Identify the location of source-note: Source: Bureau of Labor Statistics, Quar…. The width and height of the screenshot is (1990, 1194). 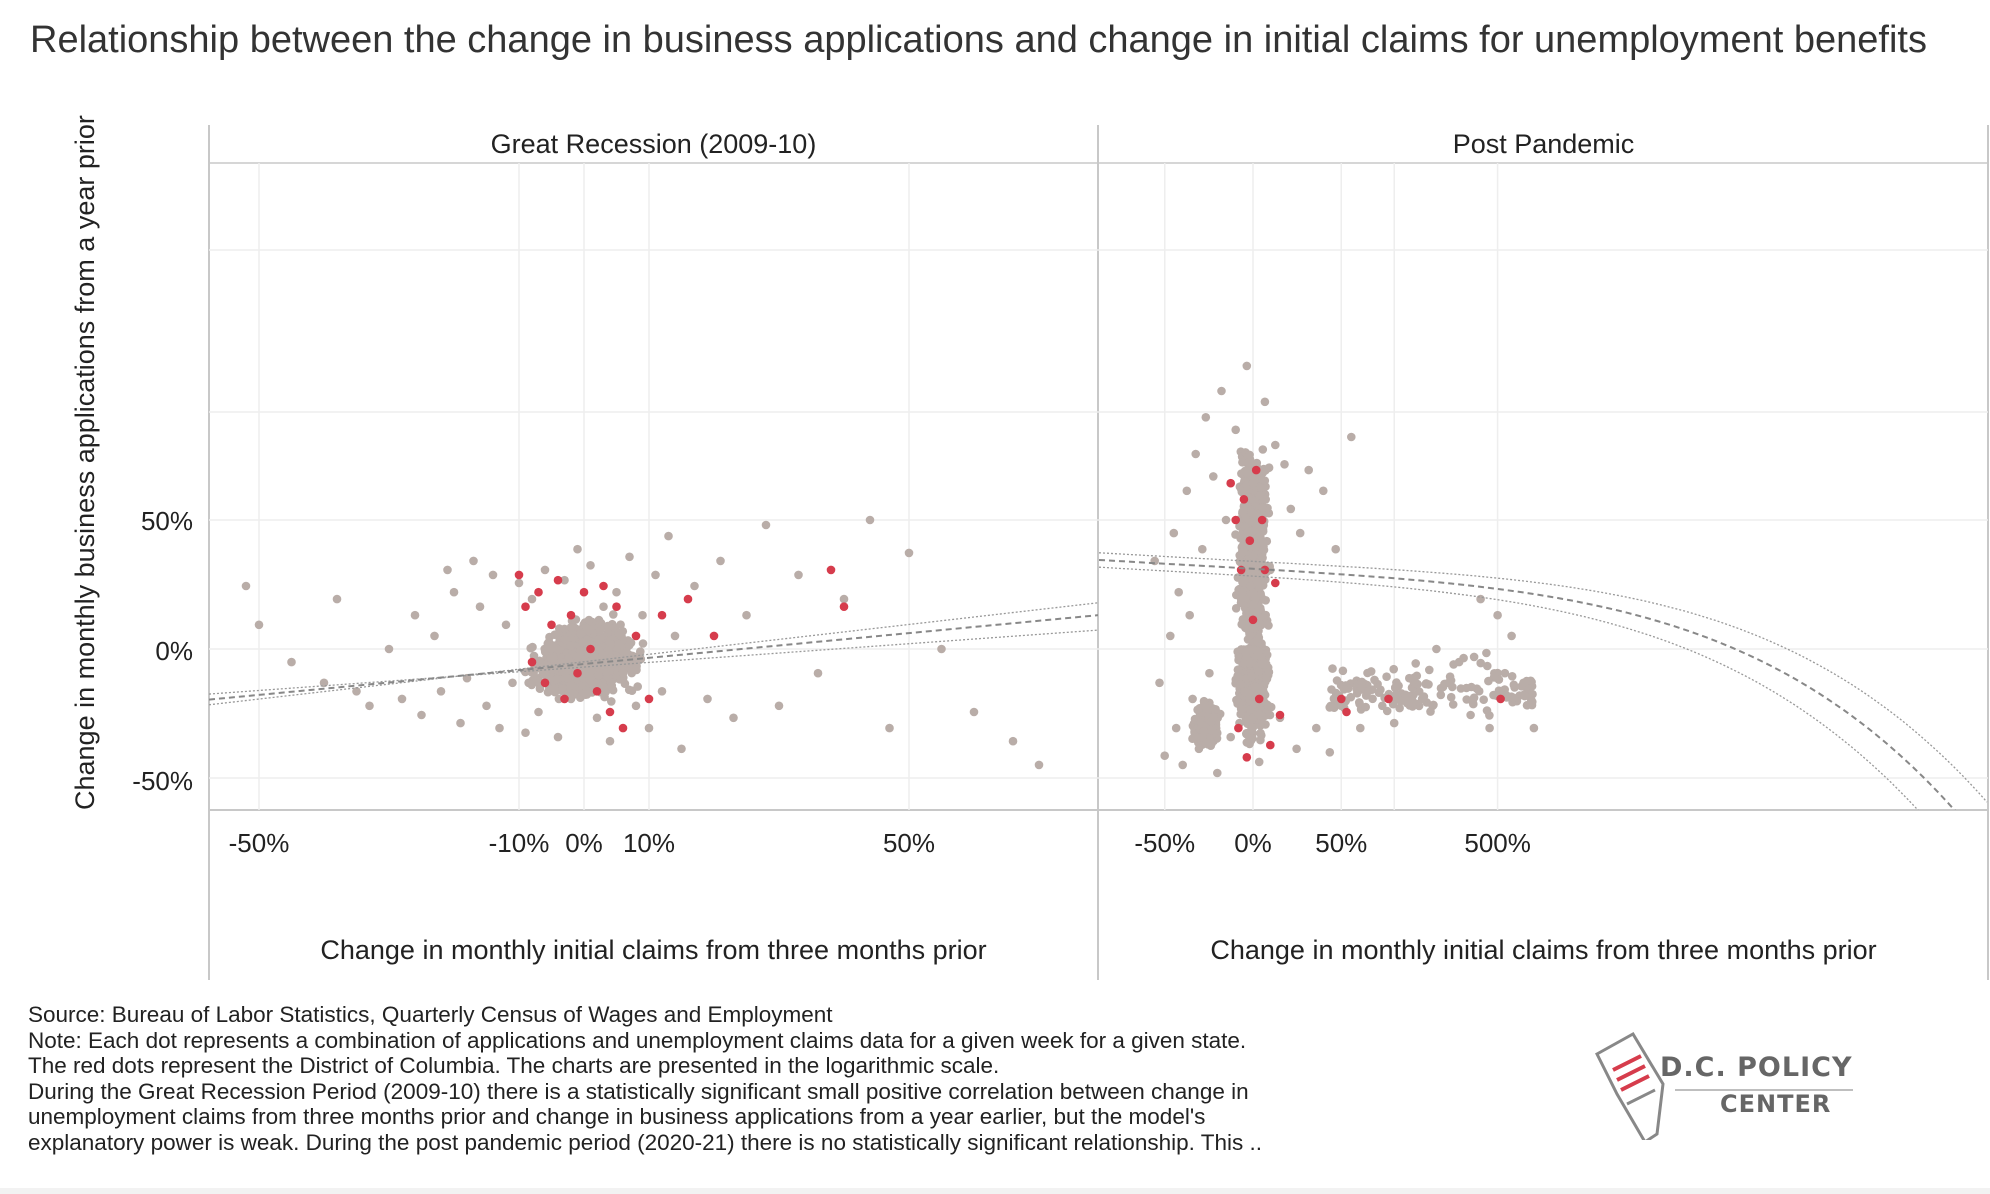
(430, 1014).